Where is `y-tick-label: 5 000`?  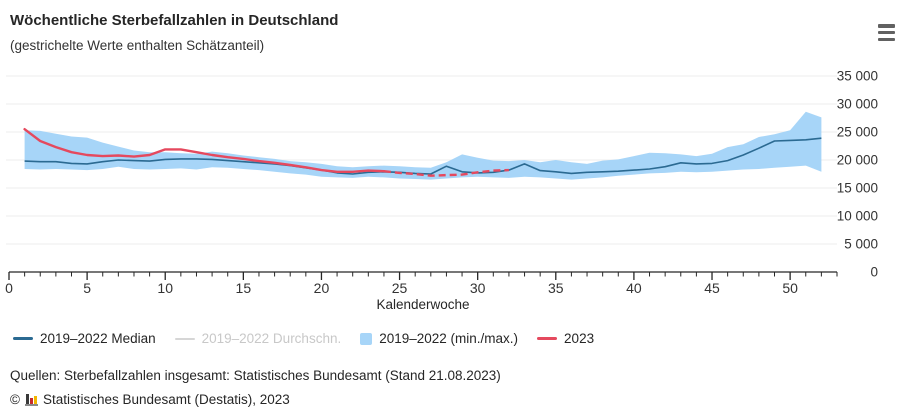 y-tick-label: 5 000 is located at coordinates (861, 244).